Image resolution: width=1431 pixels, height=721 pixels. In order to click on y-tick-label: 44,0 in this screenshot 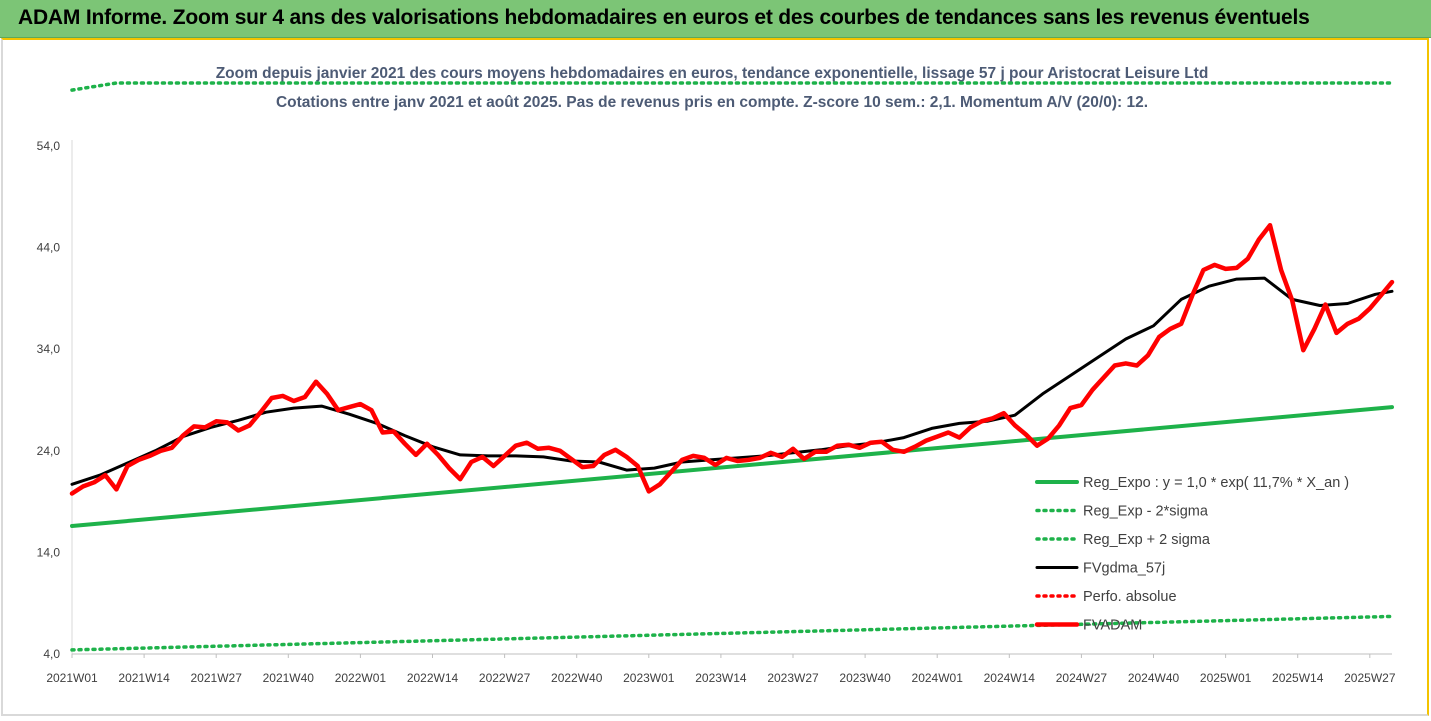, I will do `click(49, 248)`.